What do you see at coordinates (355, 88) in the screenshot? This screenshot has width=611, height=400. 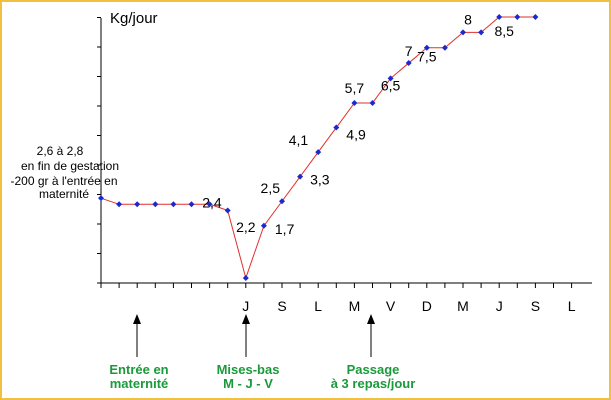 I see `data-label: 5,7` at bounding box center [355, 88].